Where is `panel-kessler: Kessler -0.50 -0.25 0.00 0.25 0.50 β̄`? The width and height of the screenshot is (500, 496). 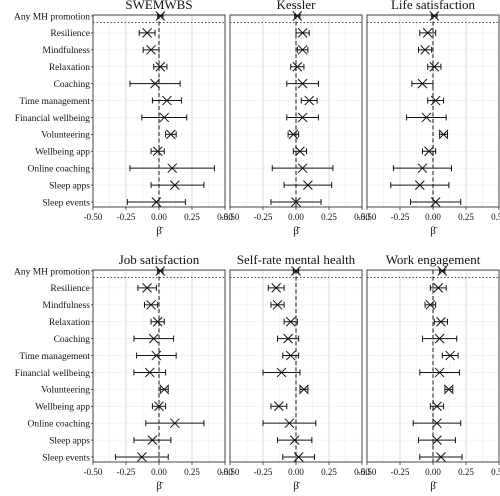
panel-kessler: Kessler -0.50 -0.25 0.00 0.25 0.50 β̄ is located at coordinates (296, 118).